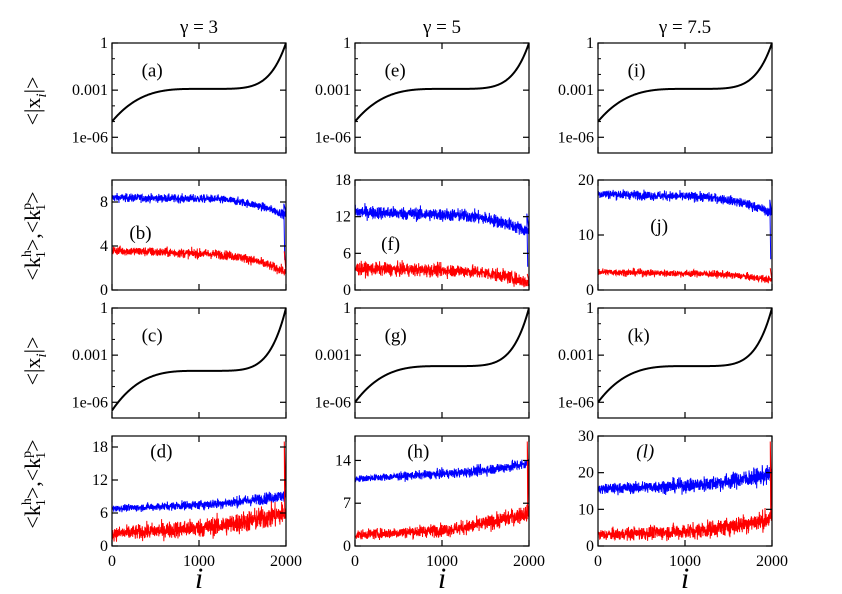  Describe the element at coordinates (347, 308) in the screenshot. I see `ytick-label-g-0: 1` at that location.